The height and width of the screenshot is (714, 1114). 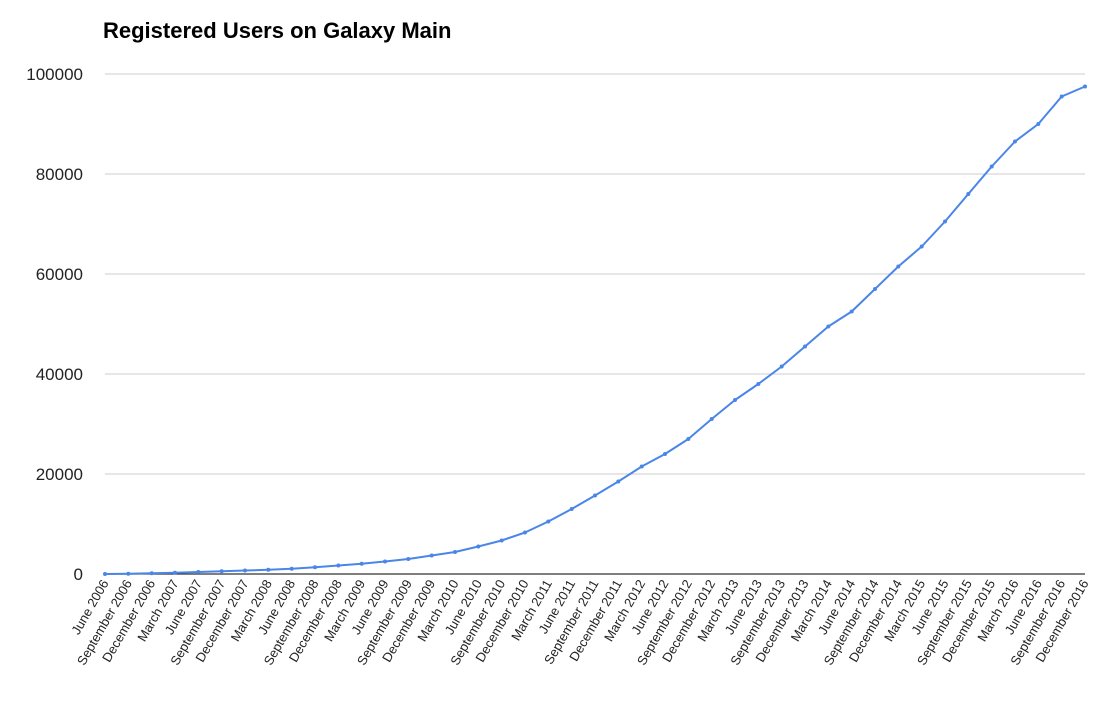 I want to click on y-tick-label: 60000, so click(x=59, y=274).